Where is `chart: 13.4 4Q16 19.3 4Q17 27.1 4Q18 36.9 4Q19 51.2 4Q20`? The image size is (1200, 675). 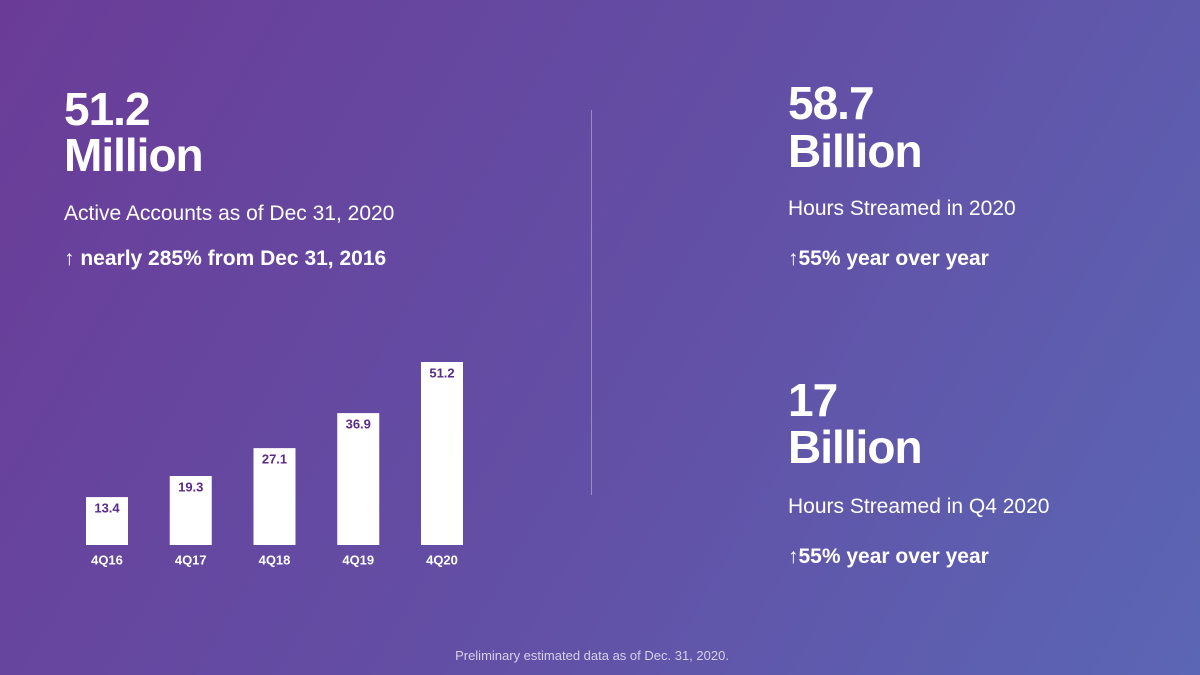 chart: 13.4 4Q16 19.3 4Q17 27.1 4Q18 36.9 4Q19 51.2 4Q20 is located at coordinates (274, 464).